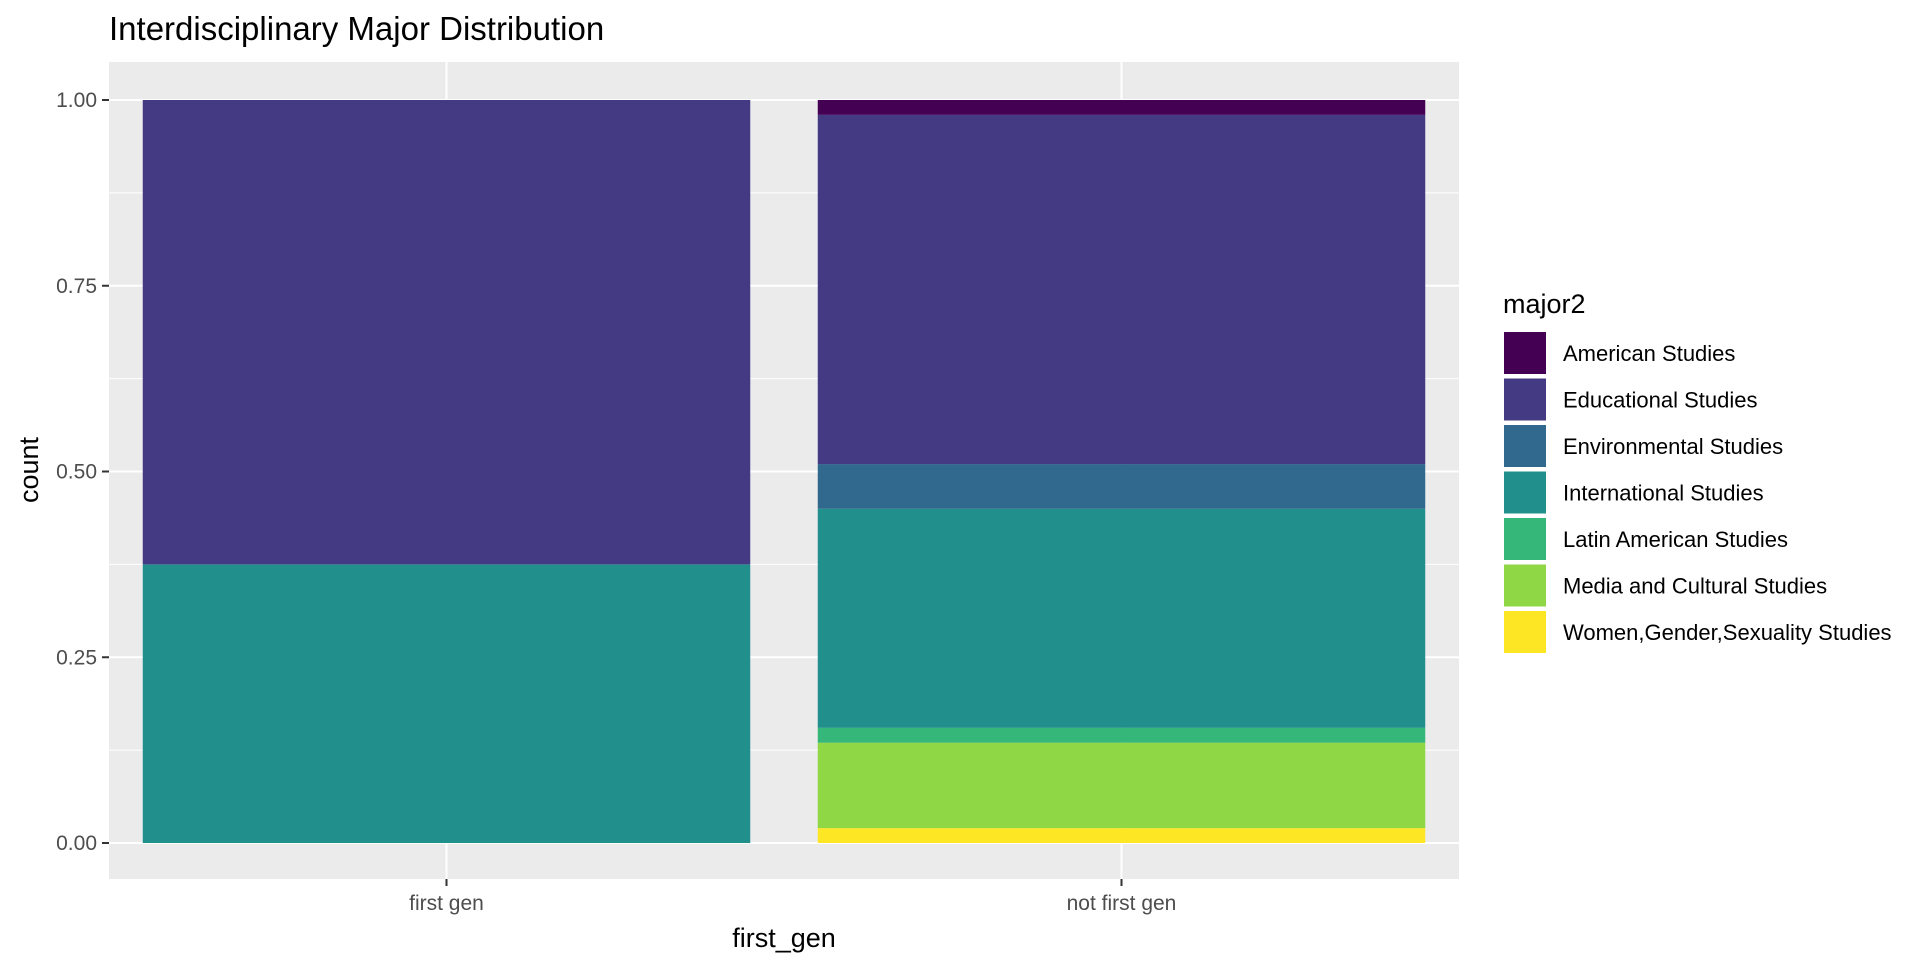 This screenshot has width=1920, height=960. What do you see at coordinates (76, 657) in the screenshot?
I see `y-tick-label: 0.25` at bounding box center [76, 657].